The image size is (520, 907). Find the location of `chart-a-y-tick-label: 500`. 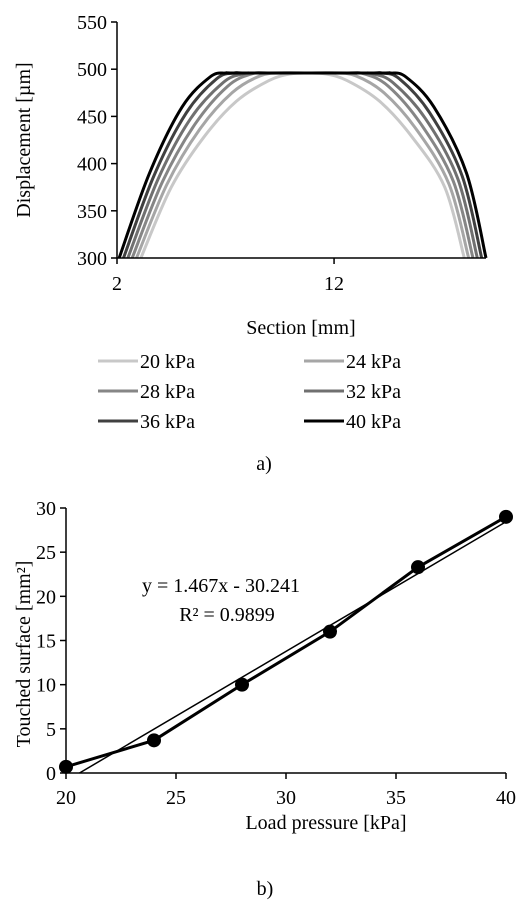

chart-a-y-tick-label: 500 is located at coordinates (92, 70).